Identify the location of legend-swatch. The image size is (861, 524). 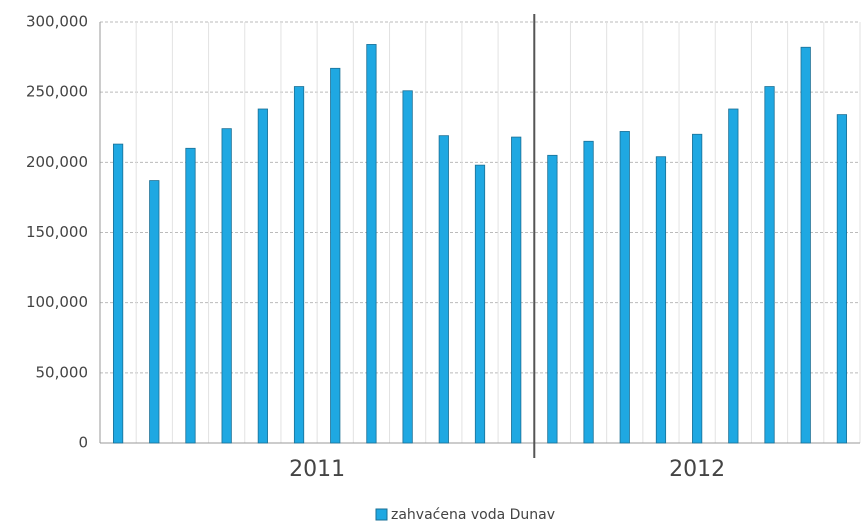
(381, 514).